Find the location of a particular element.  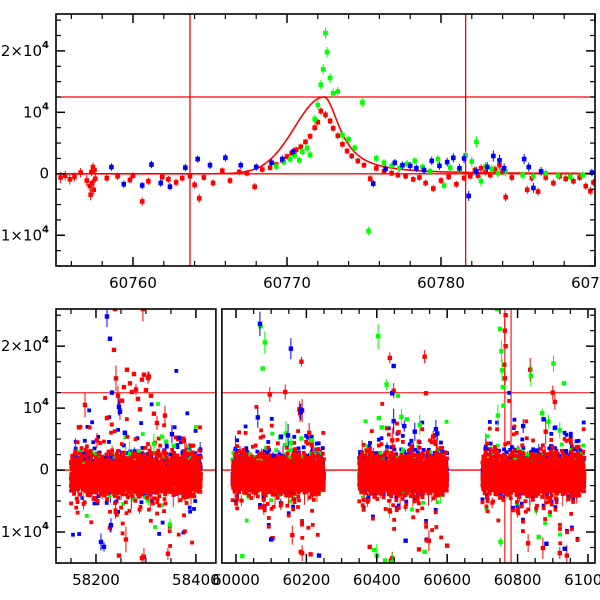

x-ticklabel: 60770 is located at coordinates (287, 283).